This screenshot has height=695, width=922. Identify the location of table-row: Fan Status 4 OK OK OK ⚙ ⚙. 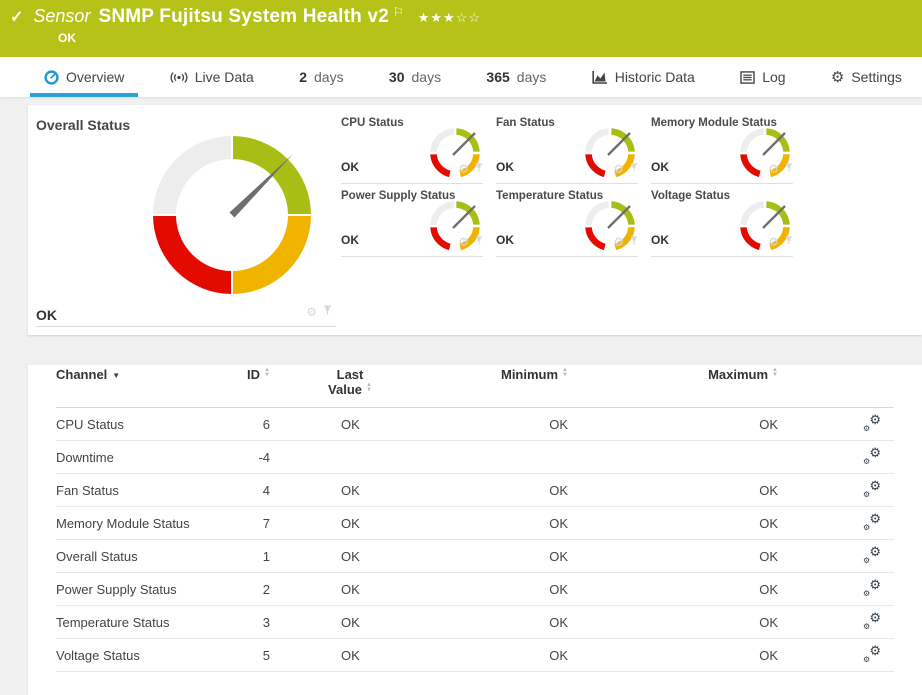
(475, 490).